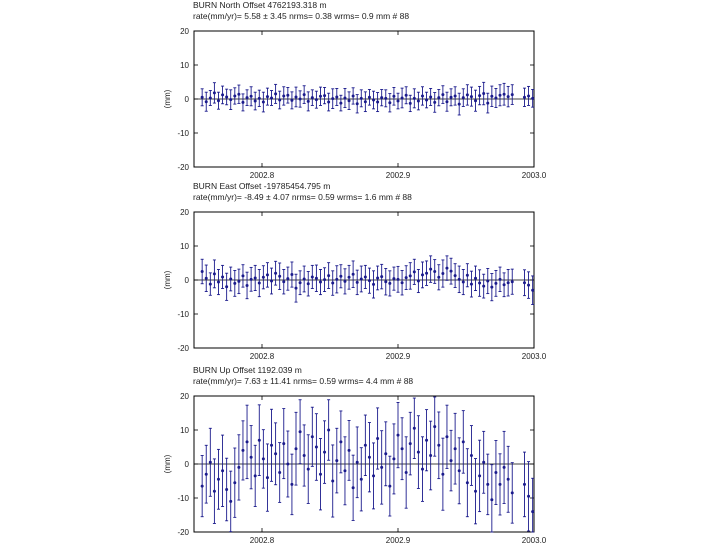  Describe the element at coordinates (183, 167) in the screenshot. I see `y-tick-label: -20` at that location.